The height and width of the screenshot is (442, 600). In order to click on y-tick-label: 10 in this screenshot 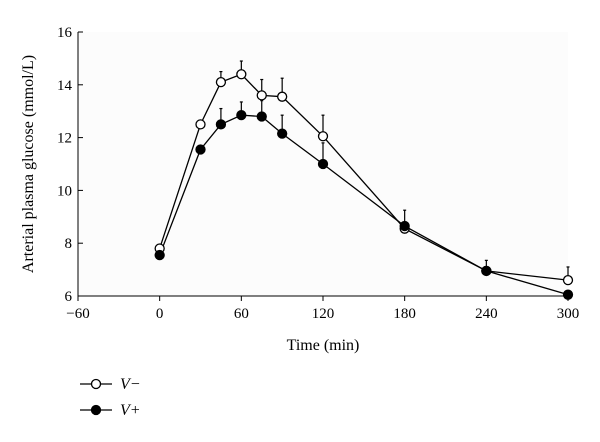, I will do `click(64, 191)`.